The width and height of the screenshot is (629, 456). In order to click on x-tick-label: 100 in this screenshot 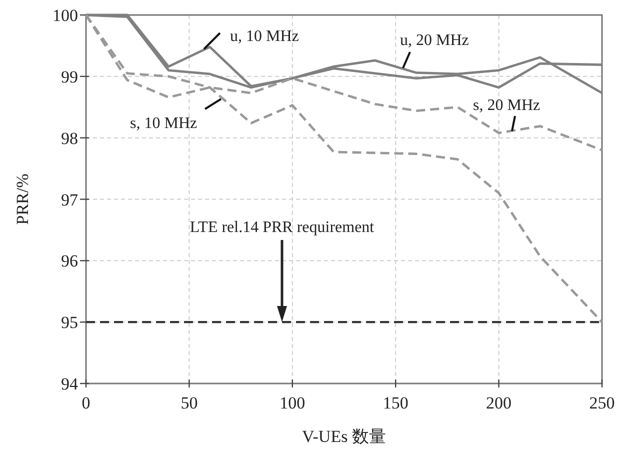, I will do `click(293, 403)`.